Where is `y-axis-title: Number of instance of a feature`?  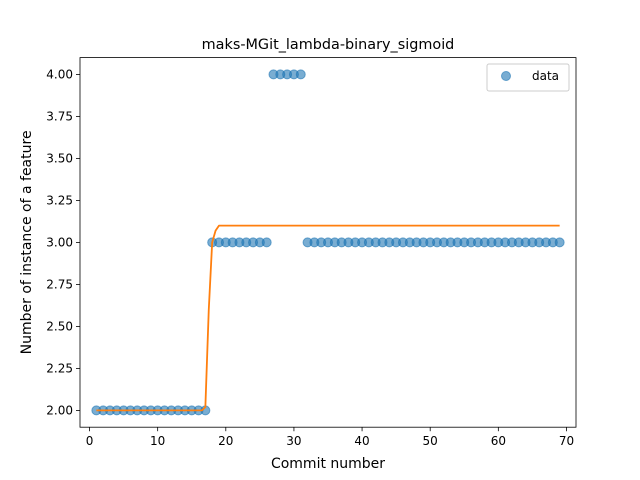 y-axis-title: Number of instance of a feature is located at coordinates (27, 242).